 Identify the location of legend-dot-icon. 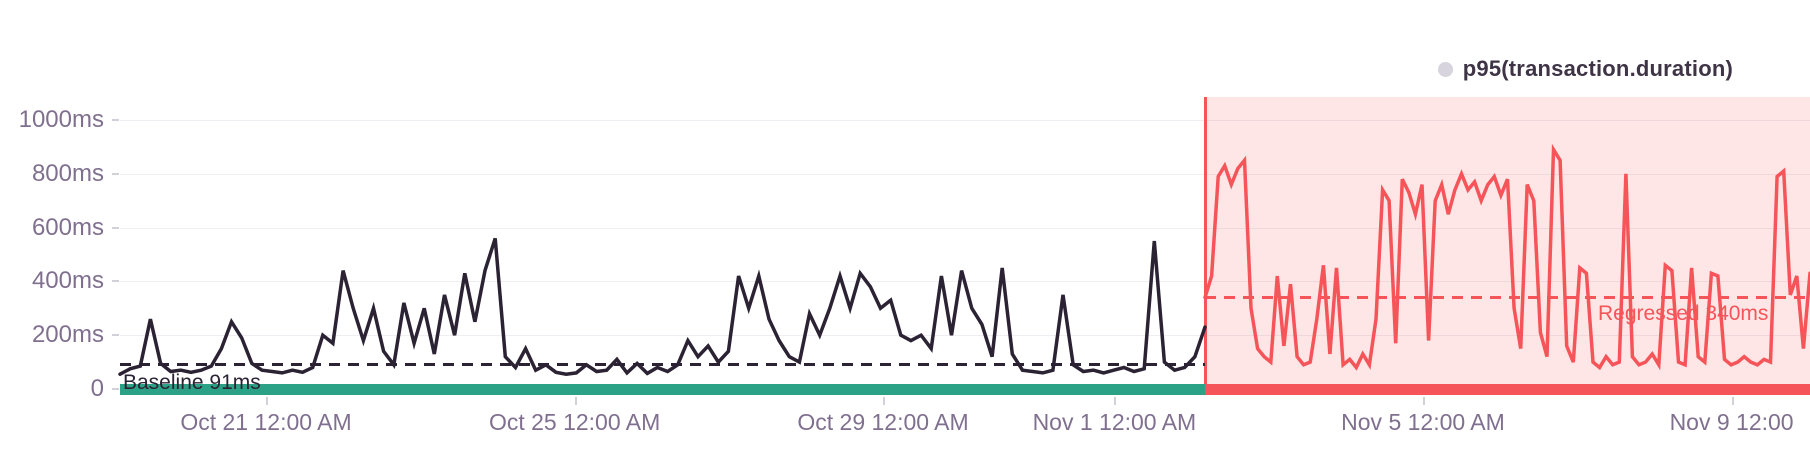
(1445, 69).